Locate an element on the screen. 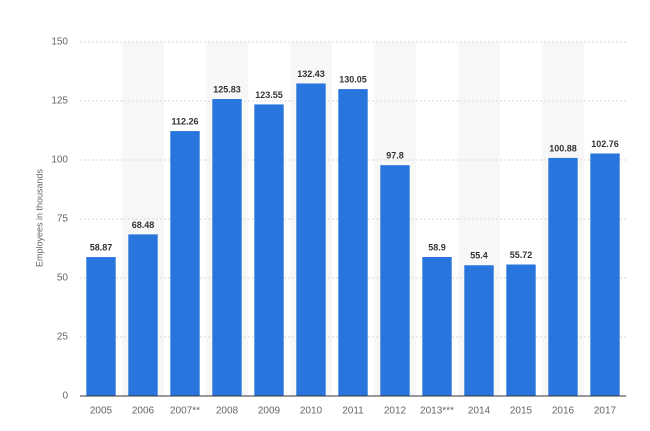 Image resolution: width=650 pixels, height=431 pixels. value-label: 132.43 is located at coordinates (311, 74).